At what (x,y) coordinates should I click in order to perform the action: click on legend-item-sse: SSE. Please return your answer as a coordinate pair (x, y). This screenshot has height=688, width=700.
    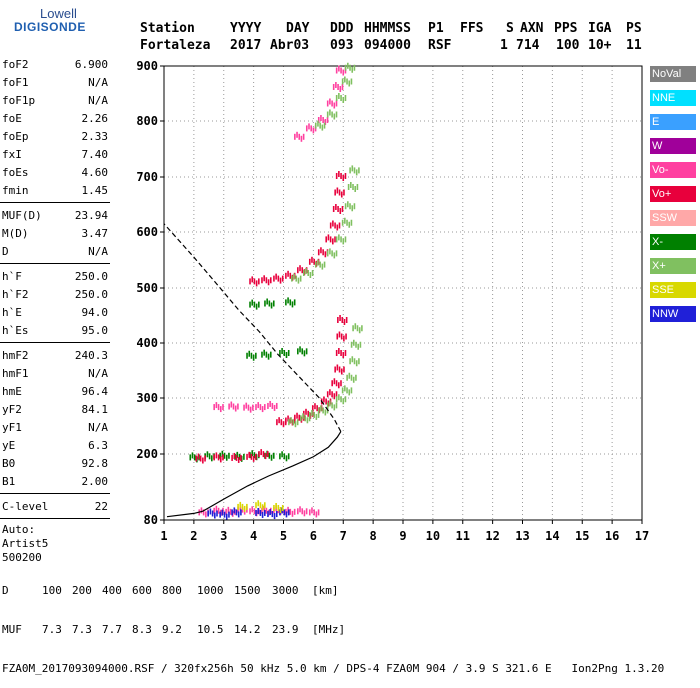
    Looking at the image, I should click on (673, 290).